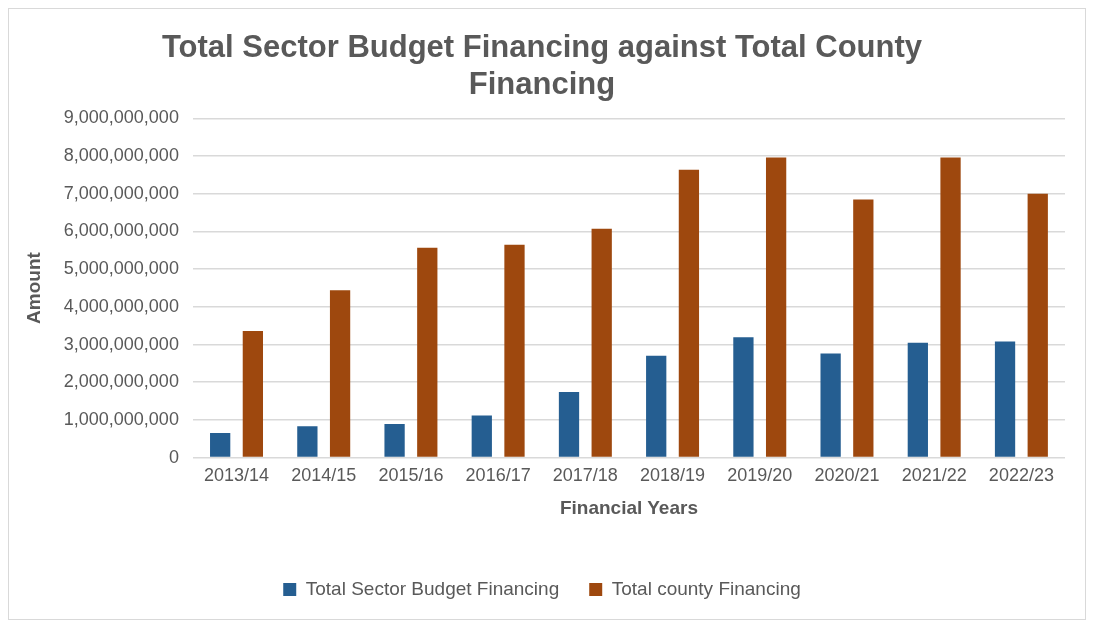 This screenshot has height=628, width=1094. I want to click on y-tick-label: 8,000,000,000, so click(121, 155).